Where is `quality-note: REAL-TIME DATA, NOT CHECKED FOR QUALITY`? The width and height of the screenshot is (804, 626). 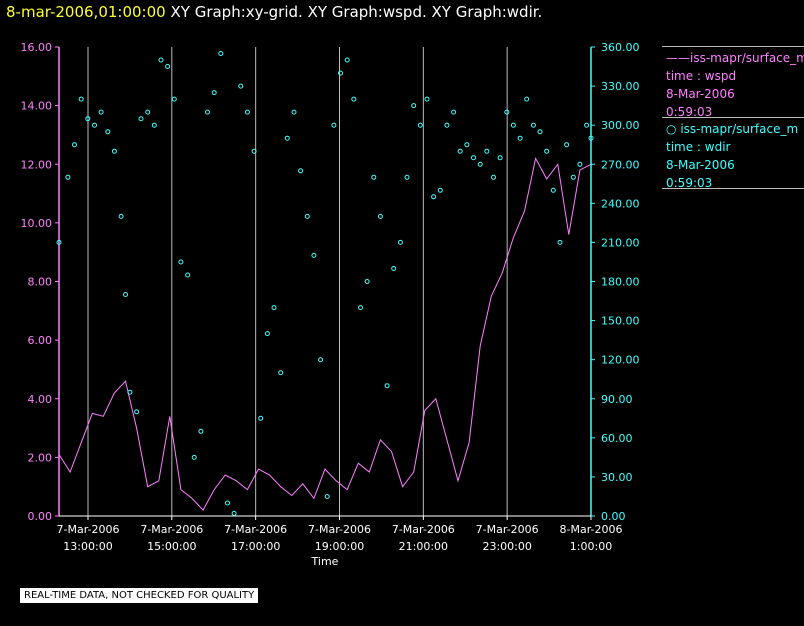 quality-note: REAL-TIME DATA, NOT CHECKED FOR QUALITY is located at coordinates (139, 595).